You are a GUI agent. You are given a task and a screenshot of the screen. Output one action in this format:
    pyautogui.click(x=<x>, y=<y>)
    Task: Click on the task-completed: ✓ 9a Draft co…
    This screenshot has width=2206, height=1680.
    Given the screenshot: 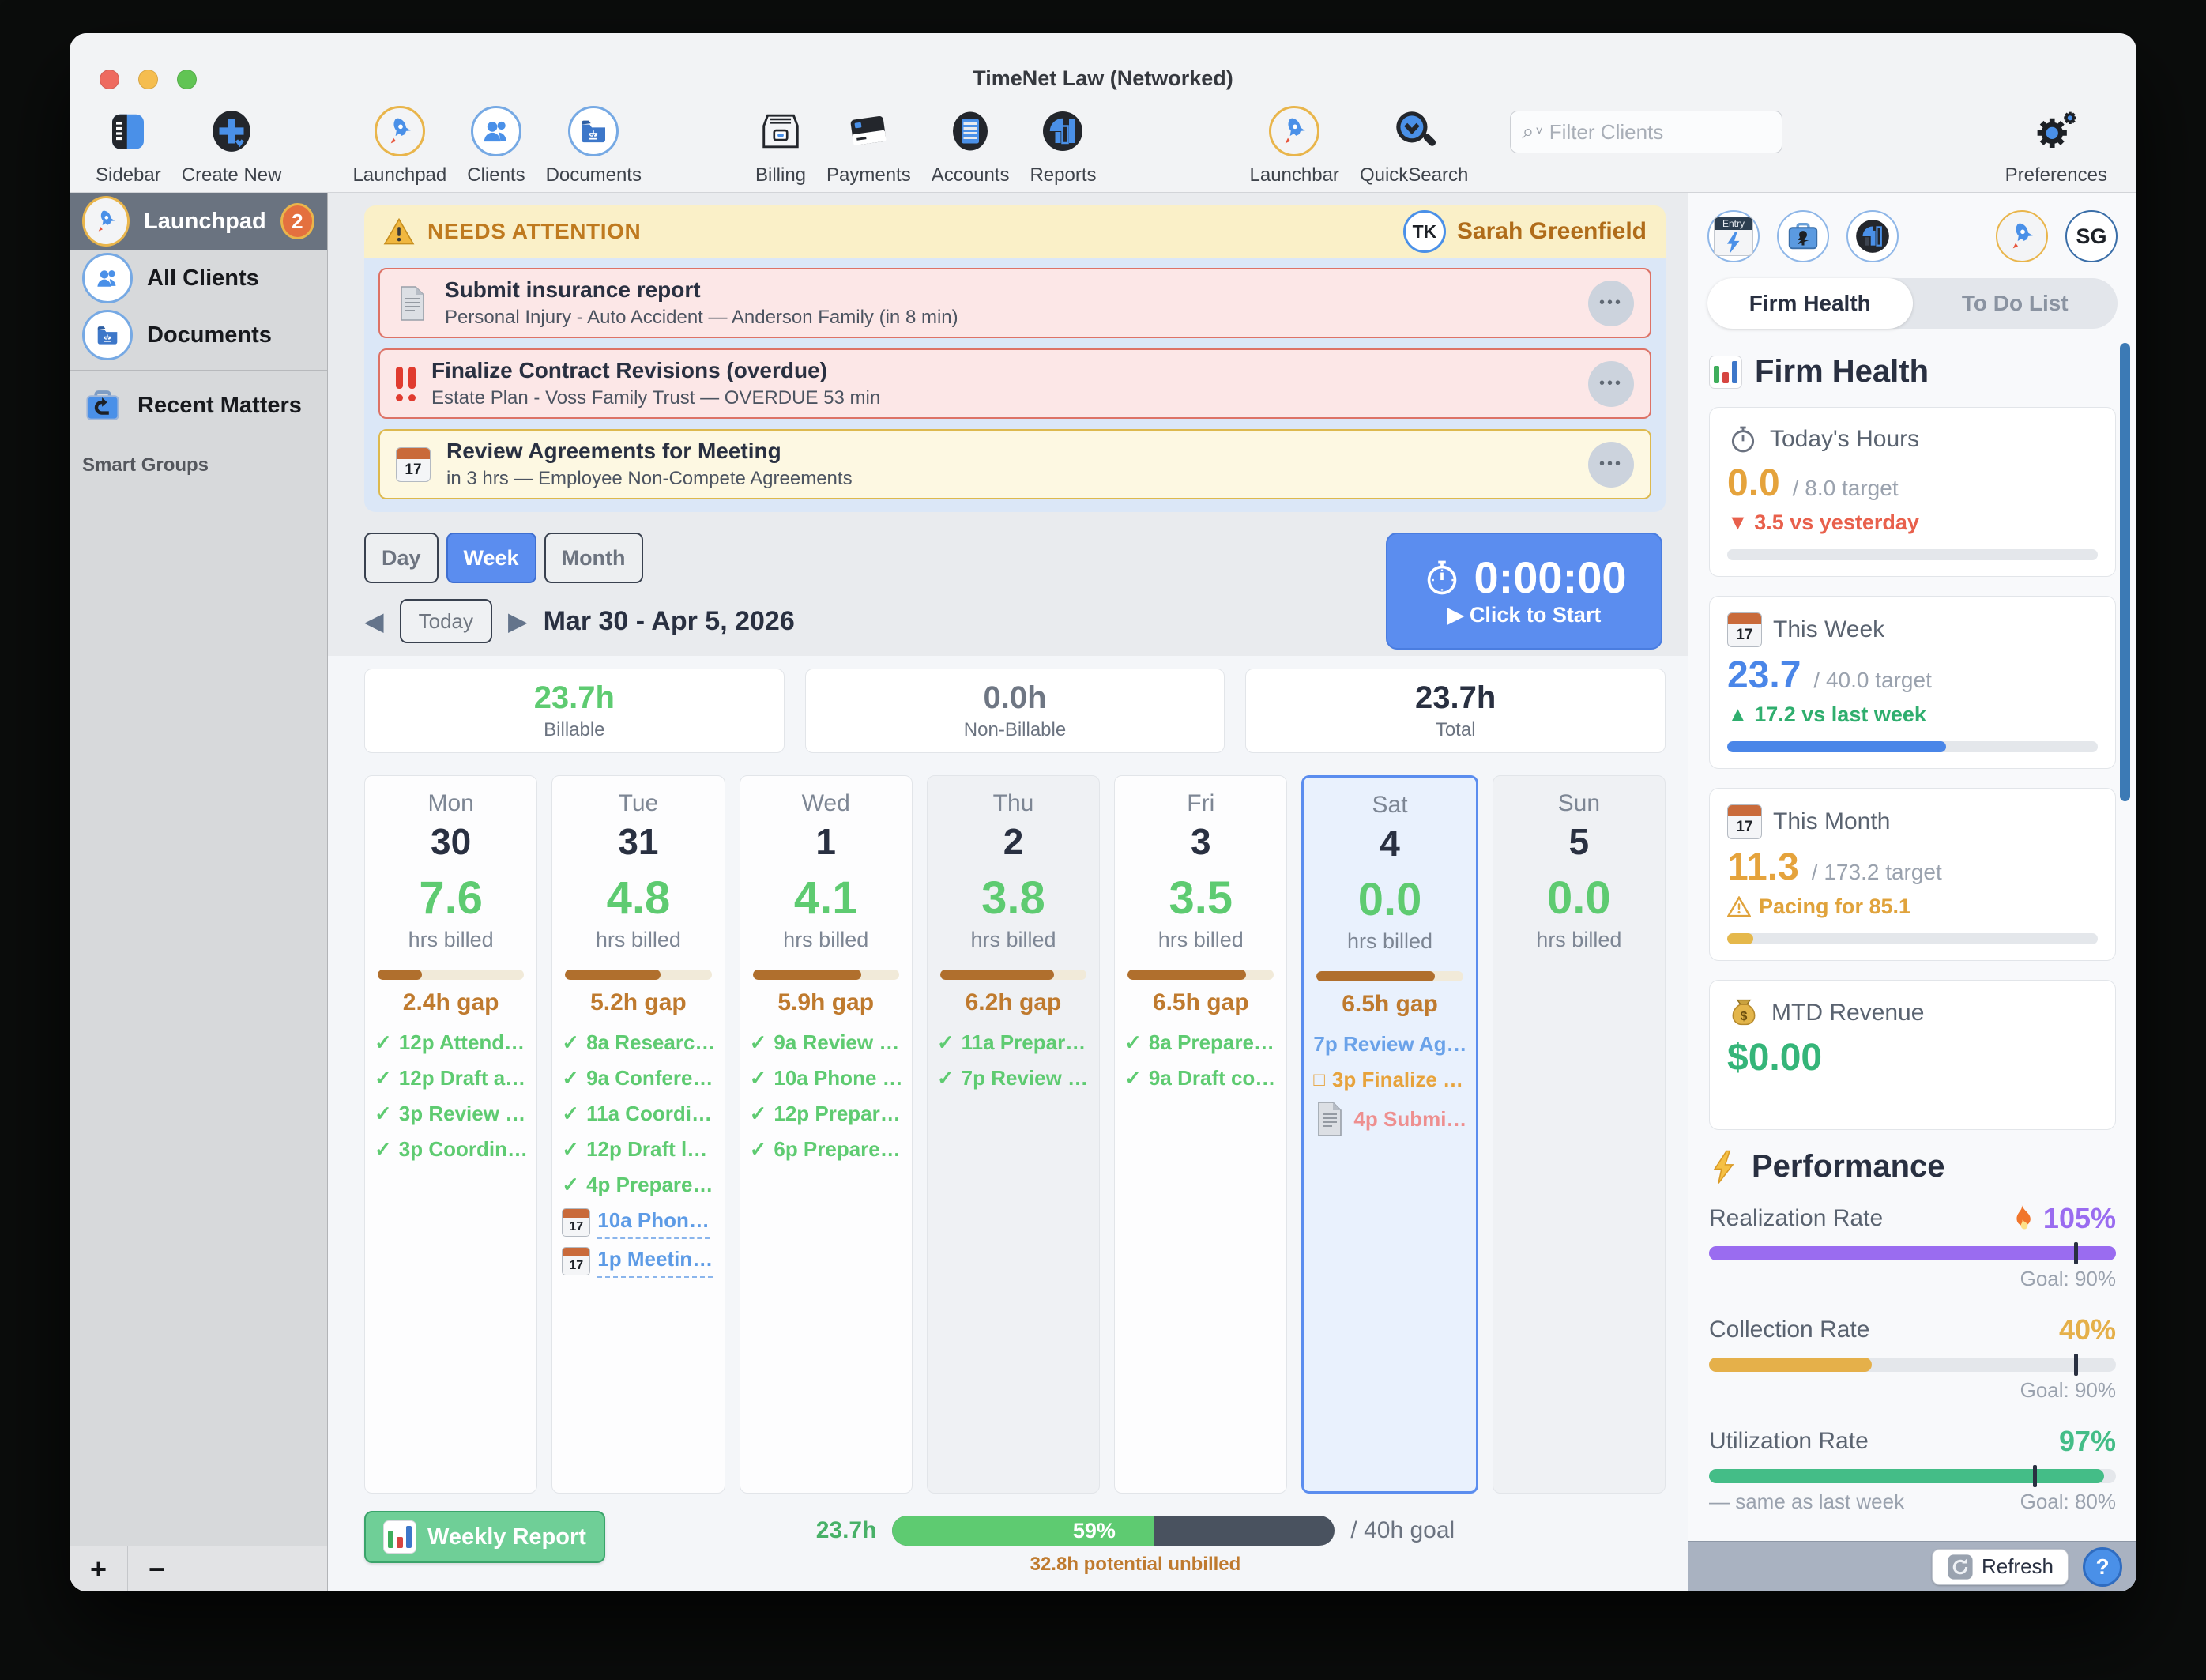 What is the action you would take?
    pyautogui.click(x=1200, y=1078)
    